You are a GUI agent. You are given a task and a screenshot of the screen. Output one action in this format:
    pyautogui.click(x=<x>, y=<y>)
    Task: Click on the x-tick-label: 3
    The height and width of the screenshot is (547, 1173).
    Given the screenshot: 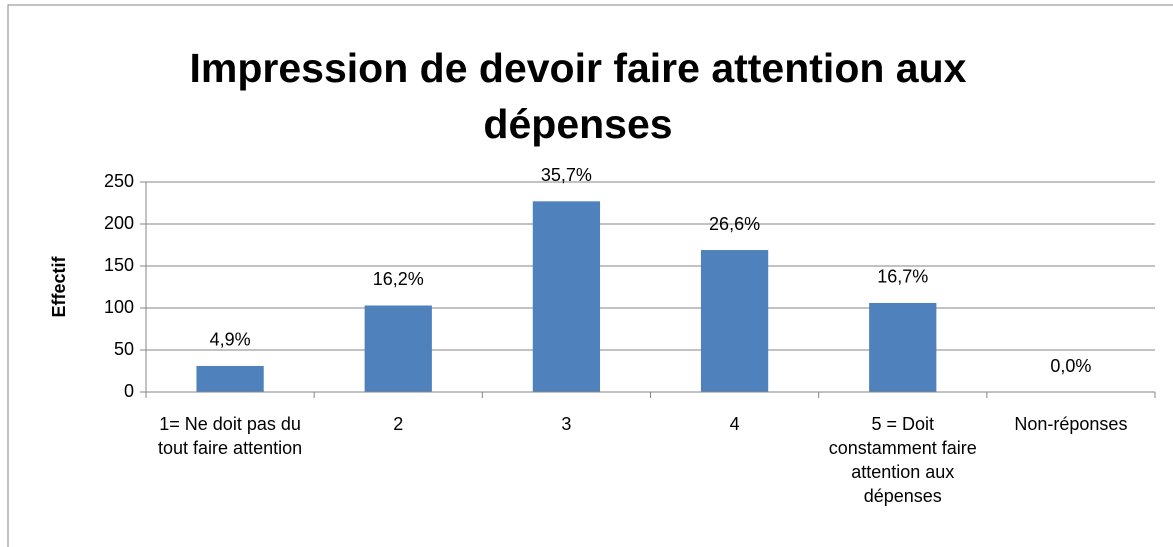 What is the action you would take?
    pyautogui.click(x=566, y=424)
    